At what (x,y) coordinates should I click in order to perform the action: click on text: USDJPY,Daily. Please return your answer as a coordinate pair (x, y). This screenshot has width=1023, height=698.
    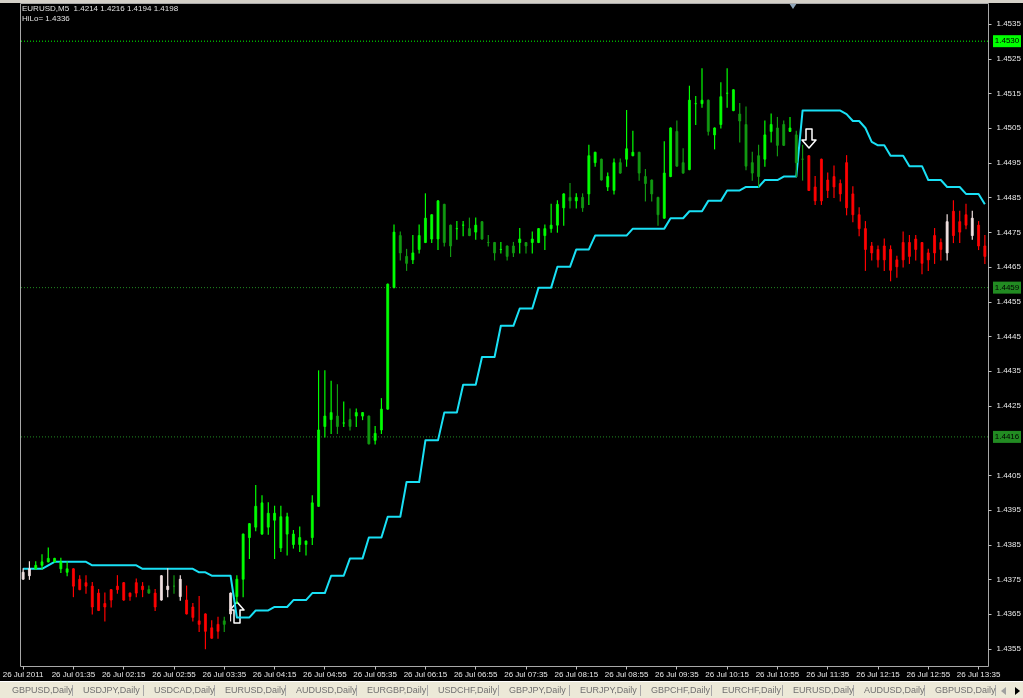
    Looking at the image, I should click on (108, 690).